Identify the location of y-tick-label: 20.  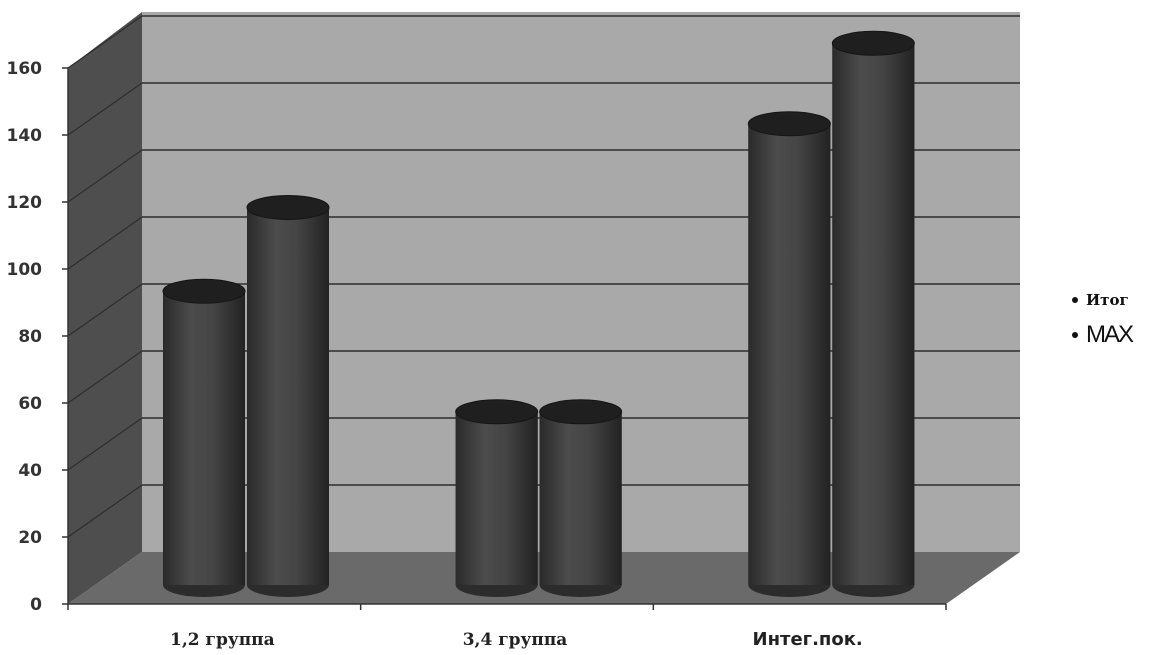
(30, 538).